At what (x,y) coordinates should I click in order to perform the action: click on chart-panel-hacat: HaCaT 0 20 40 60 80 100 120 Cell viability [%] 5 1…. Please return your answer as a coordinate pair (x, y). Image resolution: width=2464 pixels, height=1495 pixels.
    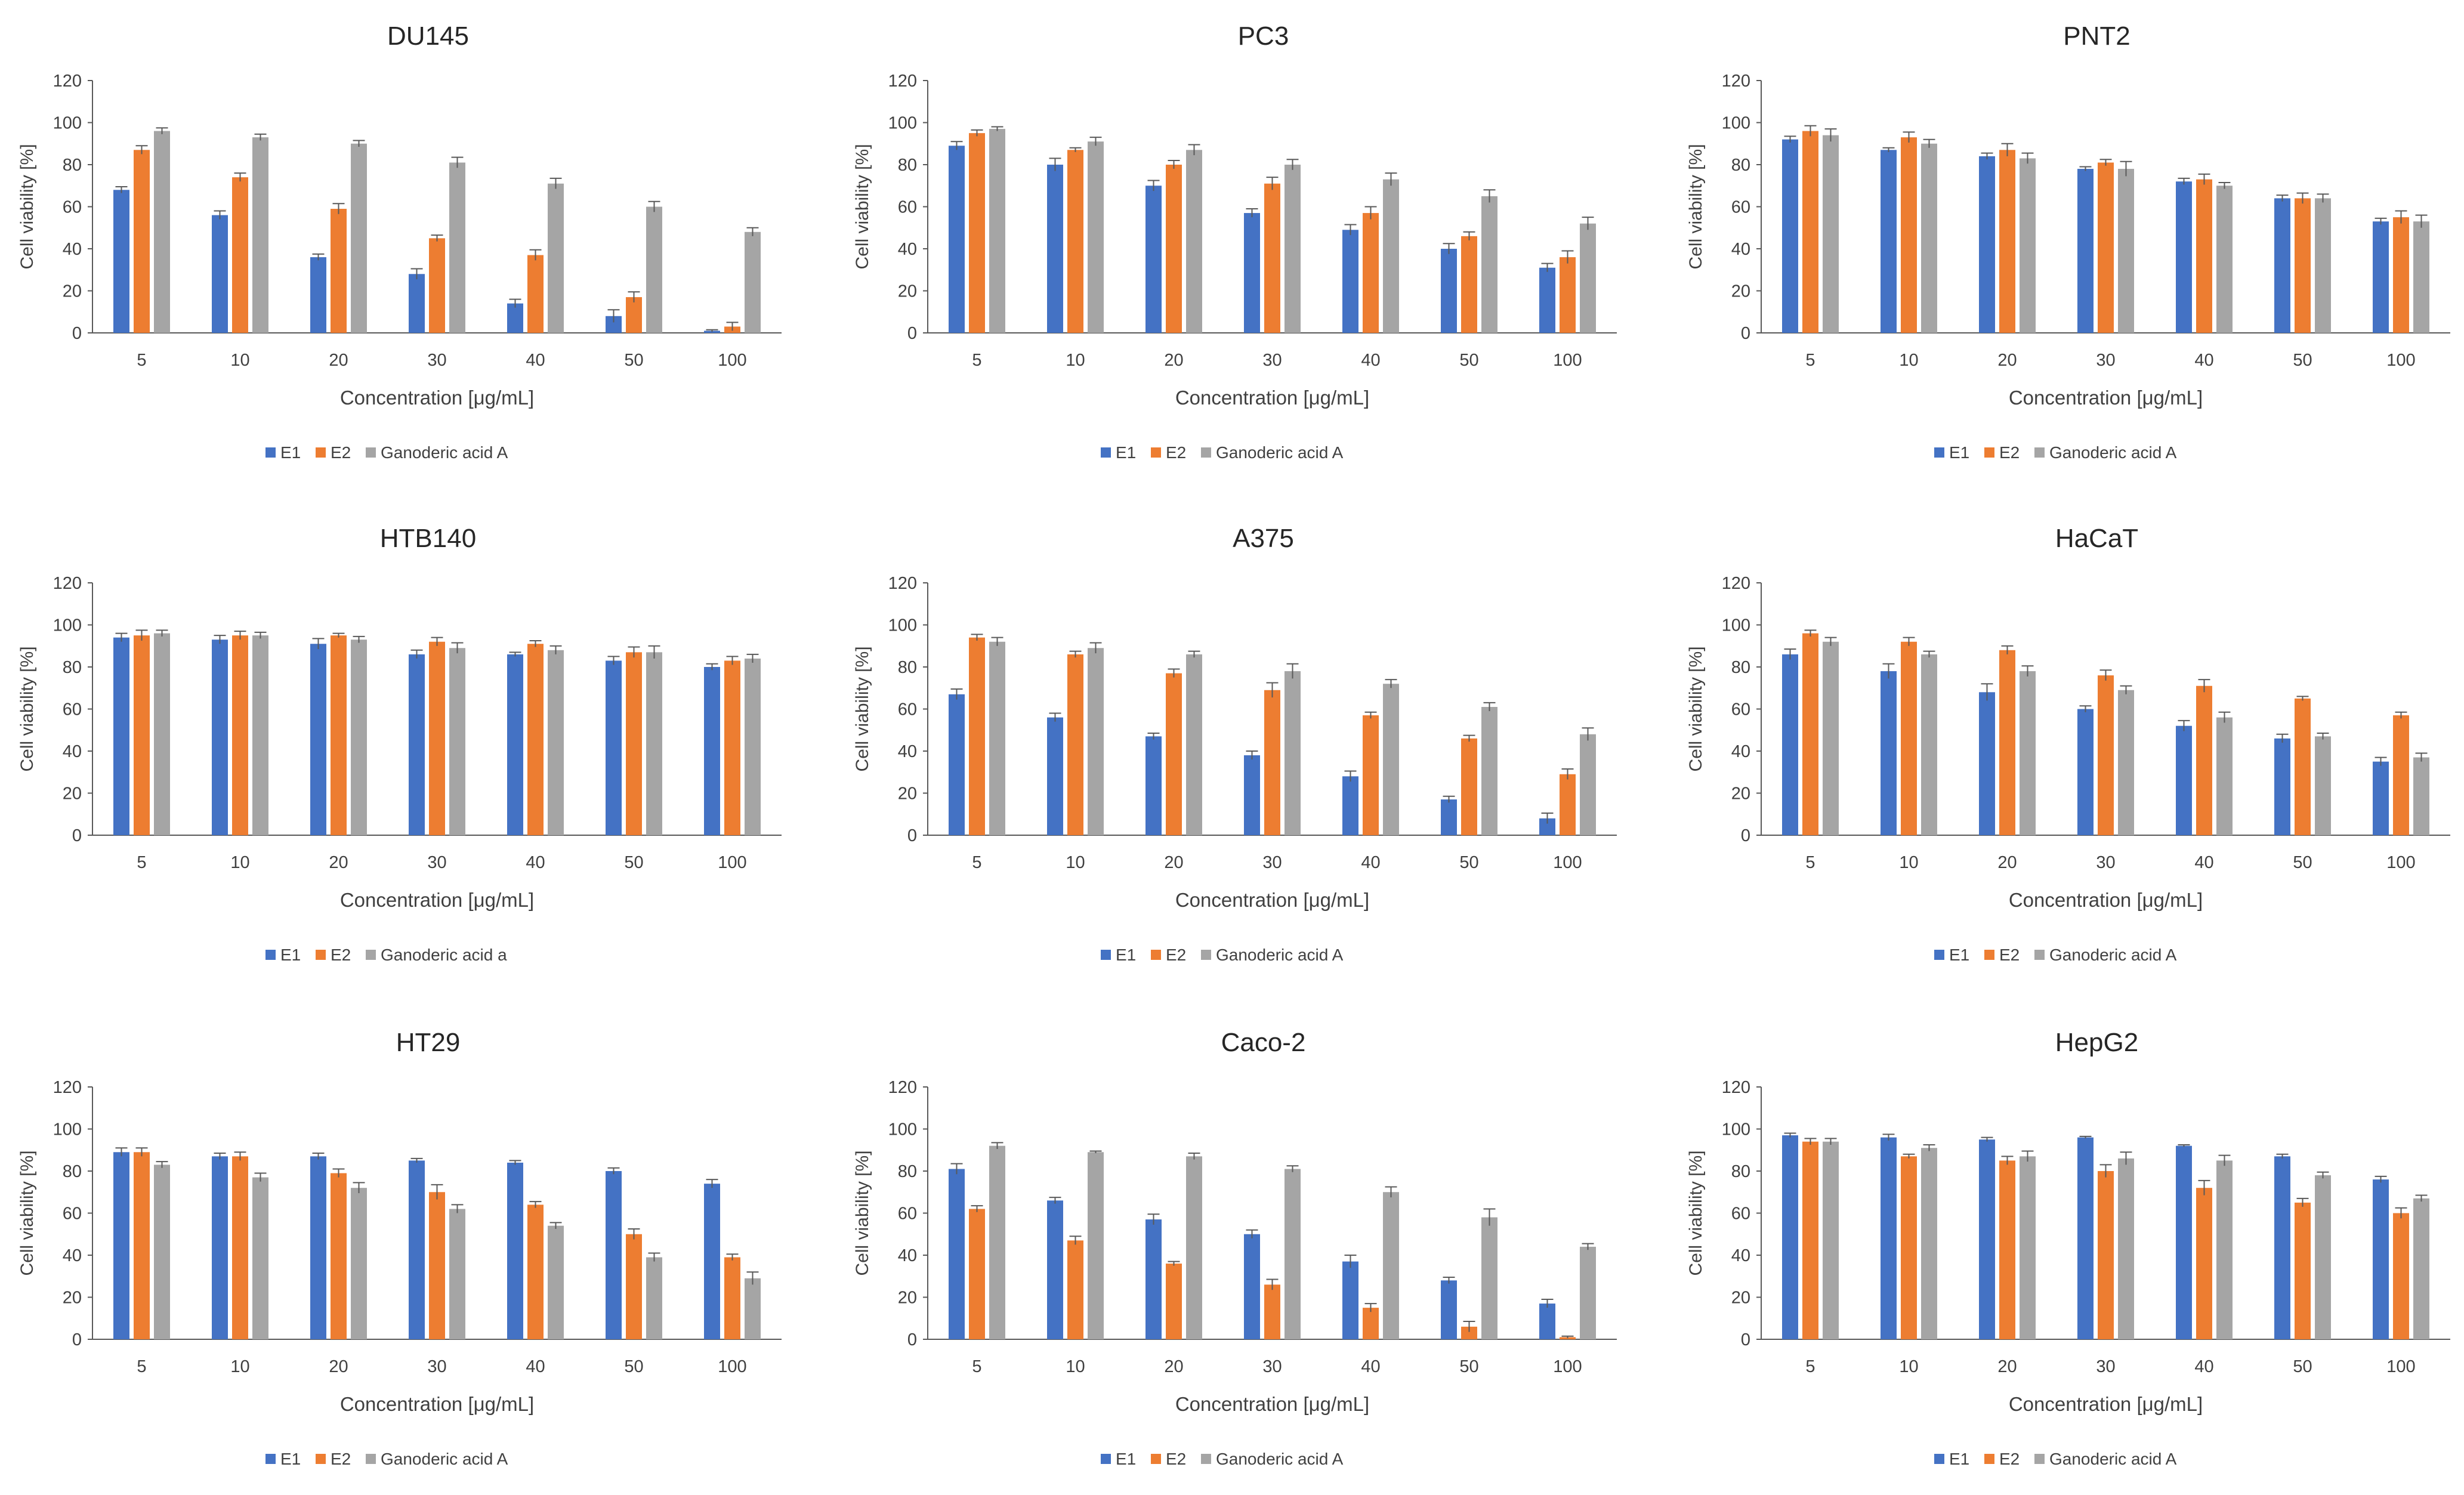
    Looking at the image, I should click on (2068, 744).